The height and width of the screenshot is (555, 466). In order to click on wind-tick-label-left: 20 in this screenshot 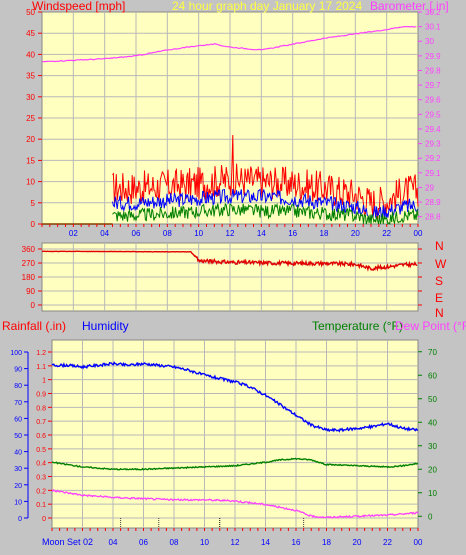, I will do `click(30, 139)`.